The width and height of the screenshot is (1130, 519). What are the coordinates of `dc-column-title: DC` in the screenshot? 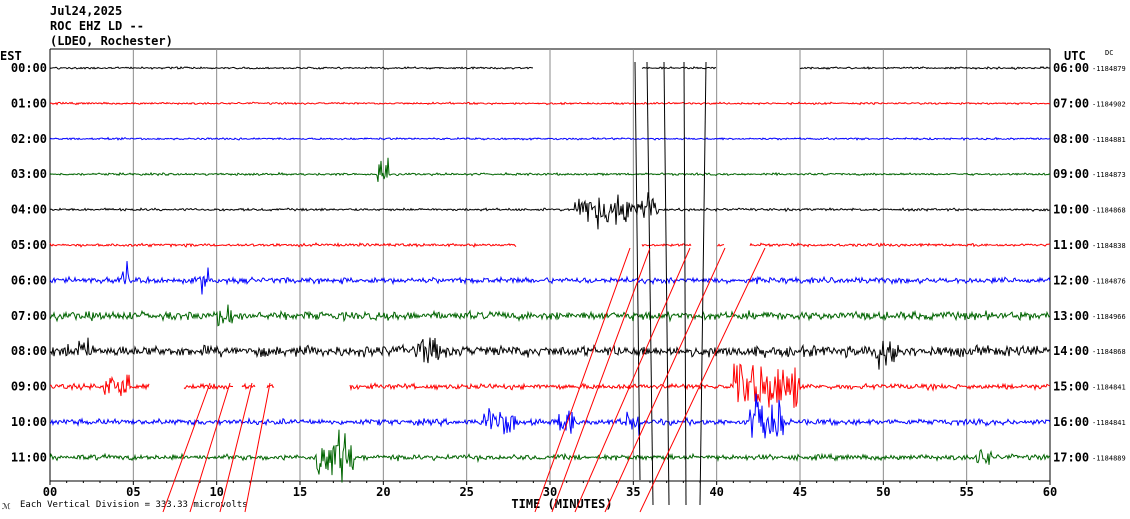 It's located at (1109, 53).